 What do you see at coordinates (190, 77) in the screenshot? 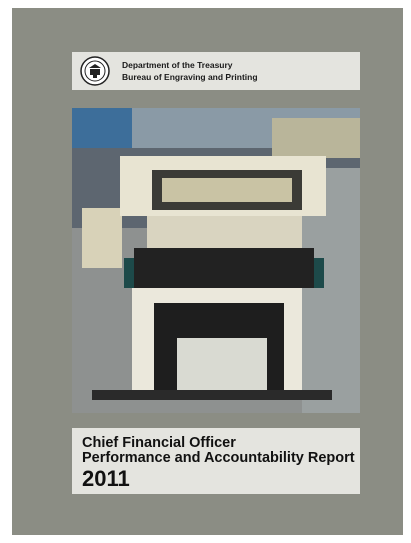
I see `header-line: Bureau of Engraving and Printing` at bounding box center [190, 77].